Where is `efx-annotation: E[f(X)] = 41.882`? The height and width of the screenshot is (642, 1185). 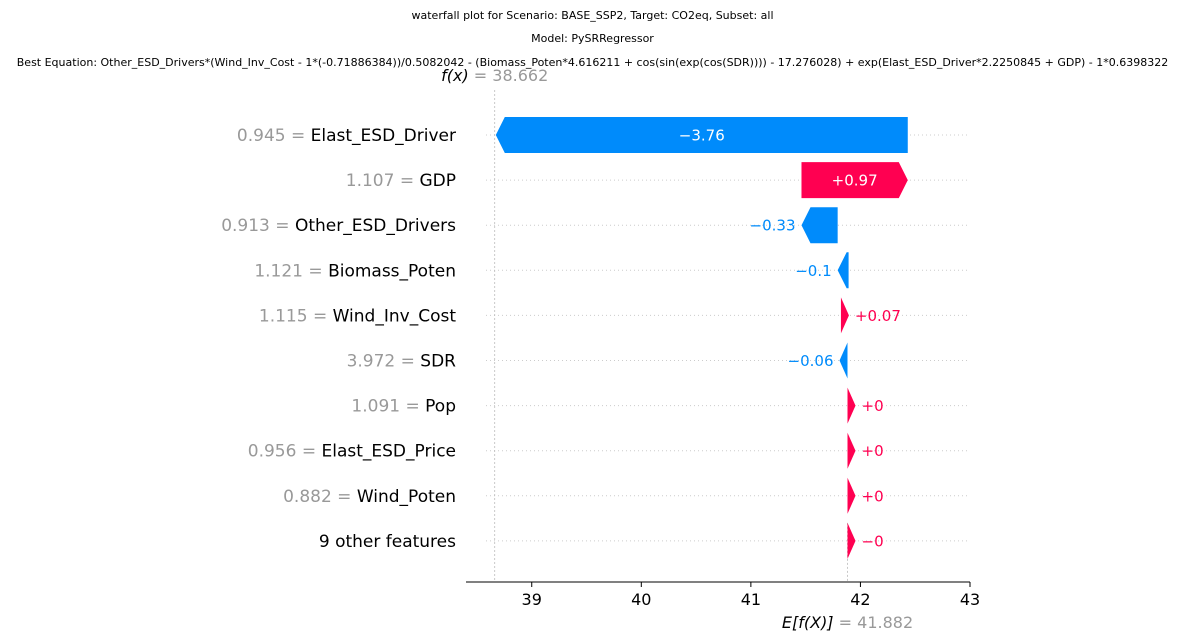
efx-annotation: E[f(X)] = 41.882 is located at coordinates (847, 622).